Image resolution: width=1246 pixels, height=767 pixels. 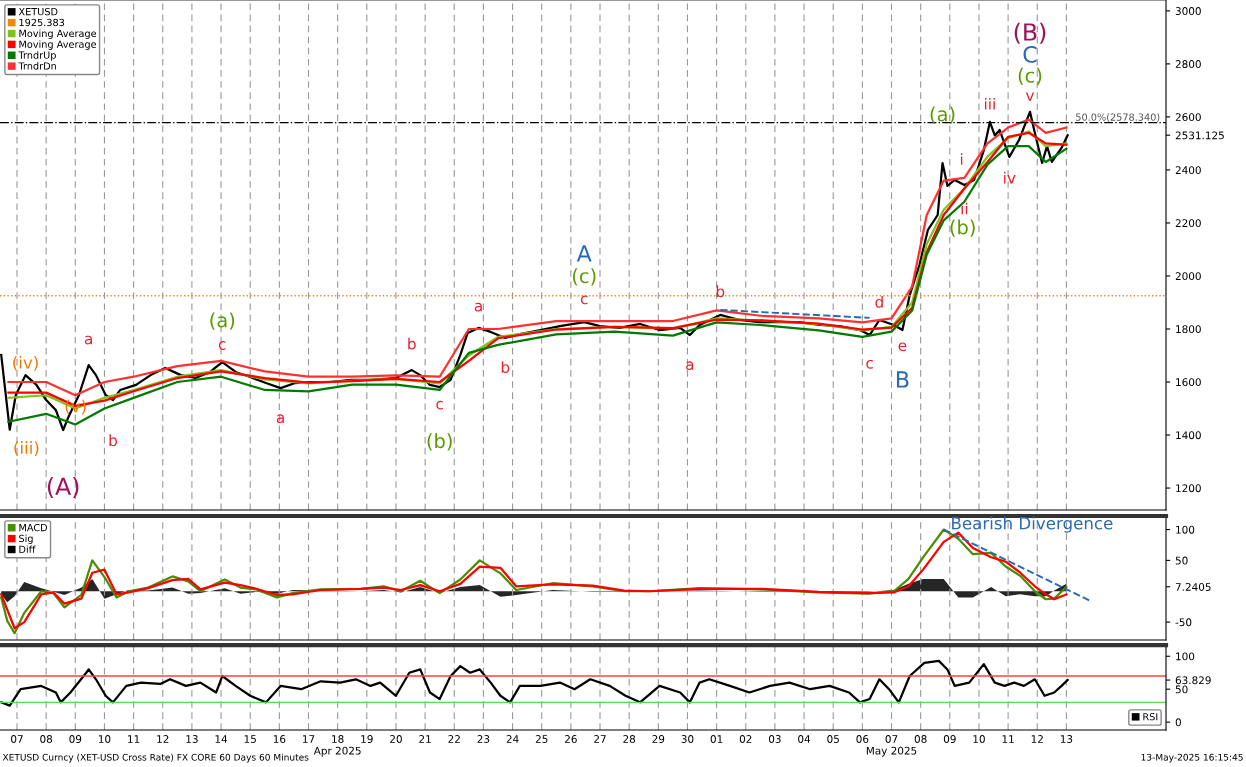 I want to click on legend-label: RSI, so click(x=1150, y=717).